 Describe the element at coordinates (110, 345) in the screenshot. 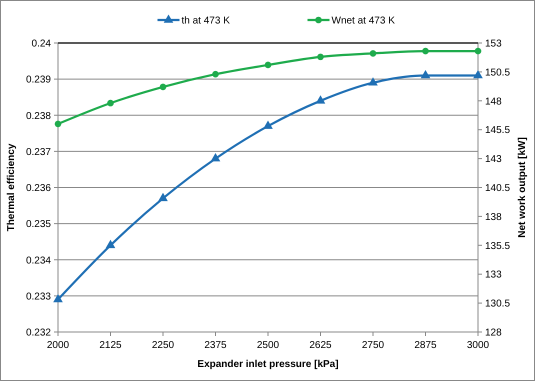

I see `x-tick-label: 2125` at that location.